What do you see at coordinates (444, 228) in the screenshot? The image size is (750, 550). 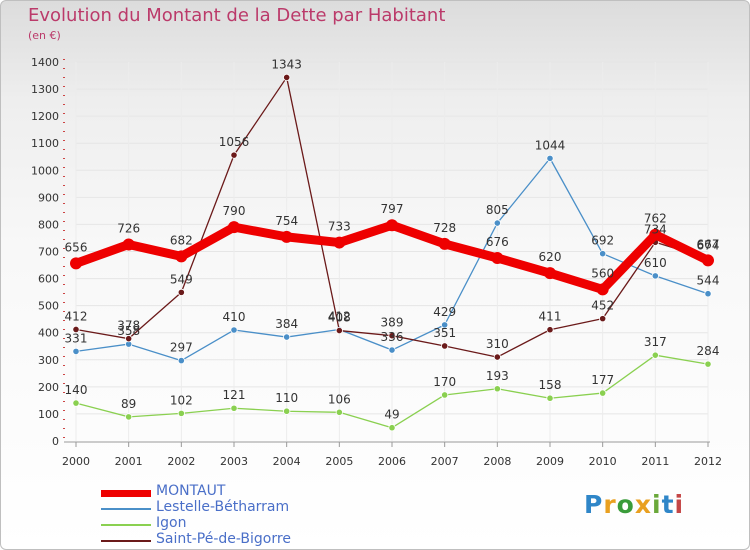 I see `data-label: 728` at bounding box center [444, 228].